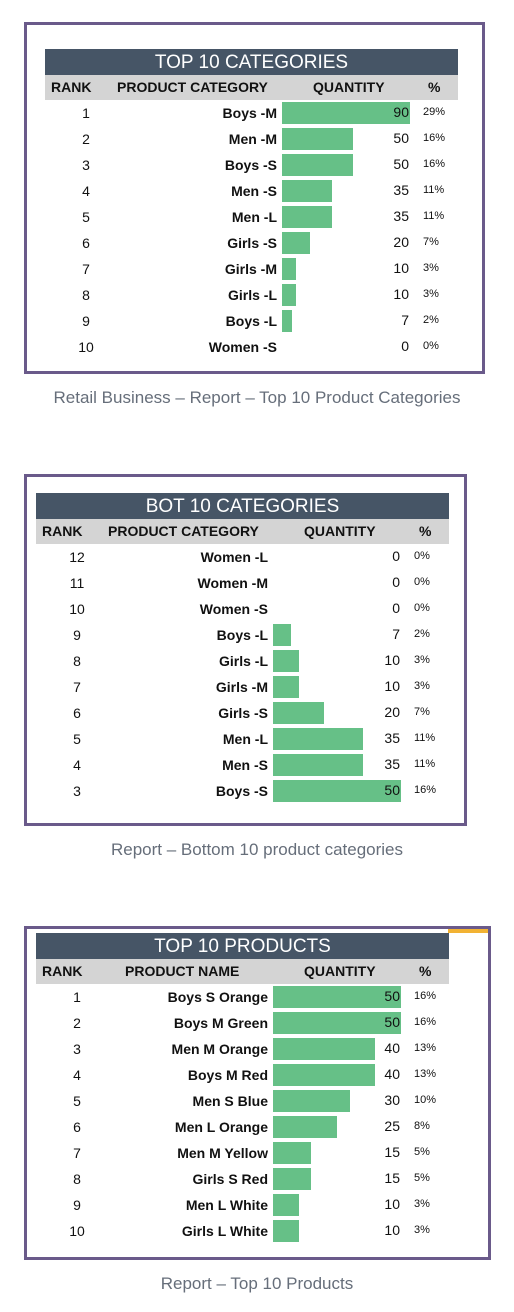  I want to click on quantity-cell: 20, so click(392, 712).